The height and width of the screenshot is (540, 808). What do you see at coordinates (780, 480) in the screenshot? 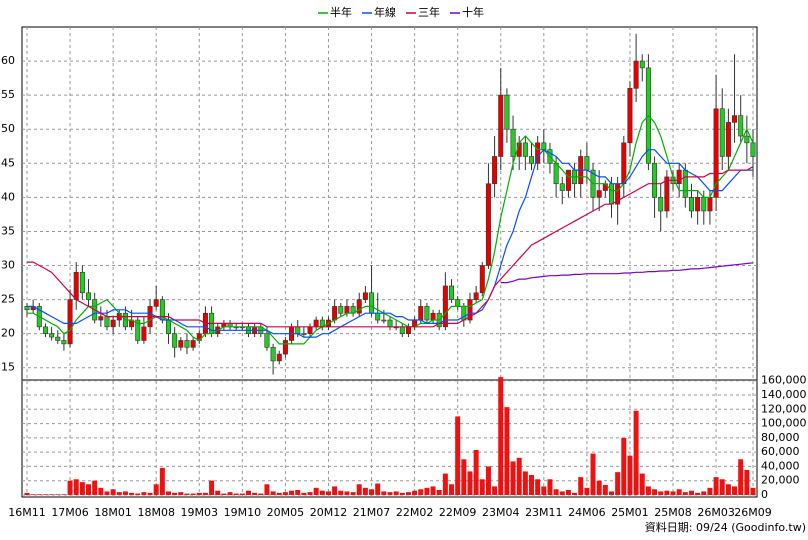
I see `y2-tick-label: 20,000` at bounding box center [780, 480].